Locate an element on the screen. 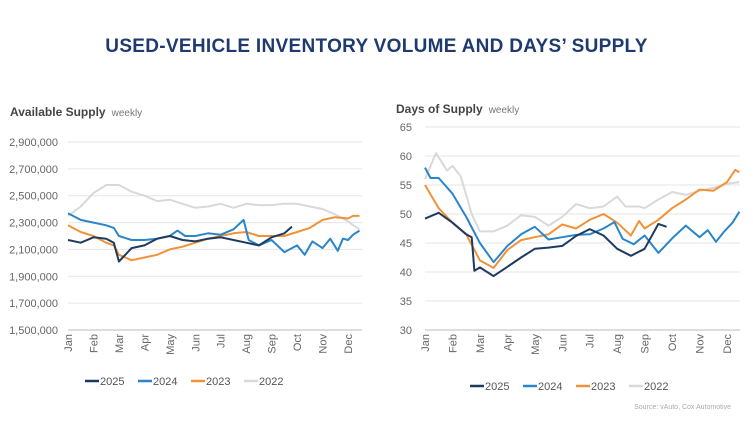 This screenshot has width=753, height=423. y-tick-label: 1,700,000 is located at coordinates (33, 304).